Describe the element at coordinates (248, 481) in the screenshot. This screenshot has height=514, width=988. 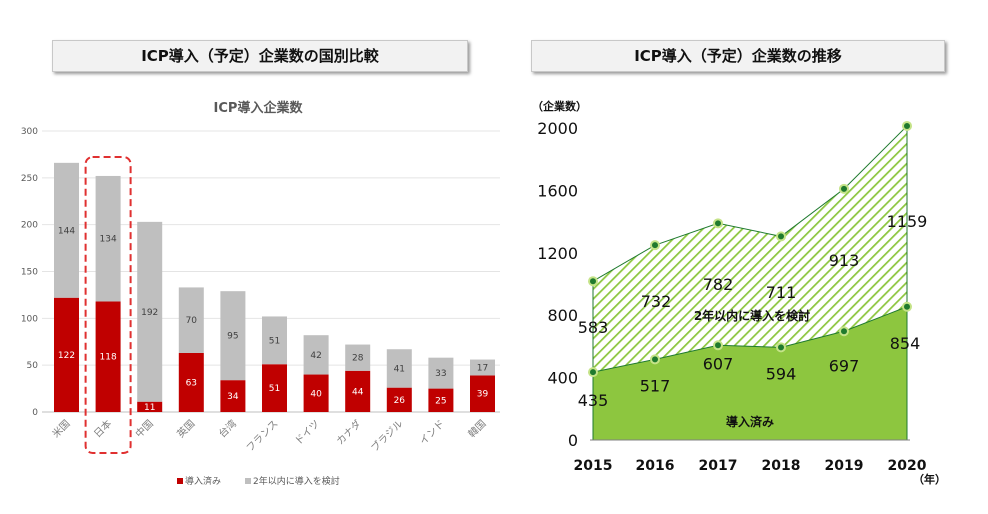
I see `legend-swatch-considering` at that location.